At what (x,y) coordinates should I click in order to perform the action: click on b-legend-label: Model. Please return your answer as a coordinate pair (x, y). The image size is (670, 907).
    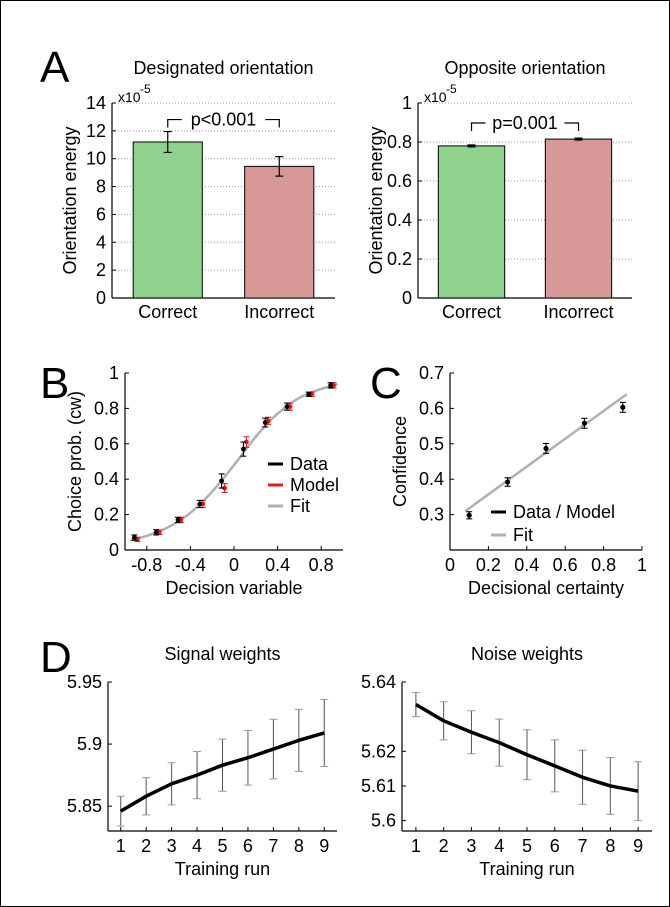
    Looking at the image, I should click on (314, 485).